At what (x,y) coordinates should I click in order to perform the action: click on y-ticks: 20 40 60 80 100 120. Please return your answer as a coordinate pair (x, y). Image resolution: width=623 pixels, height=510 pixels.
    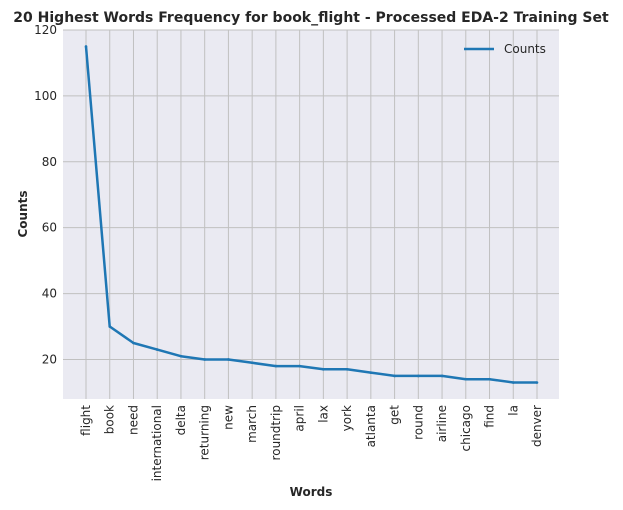
    Looking at the image, I should click on (45, 194).